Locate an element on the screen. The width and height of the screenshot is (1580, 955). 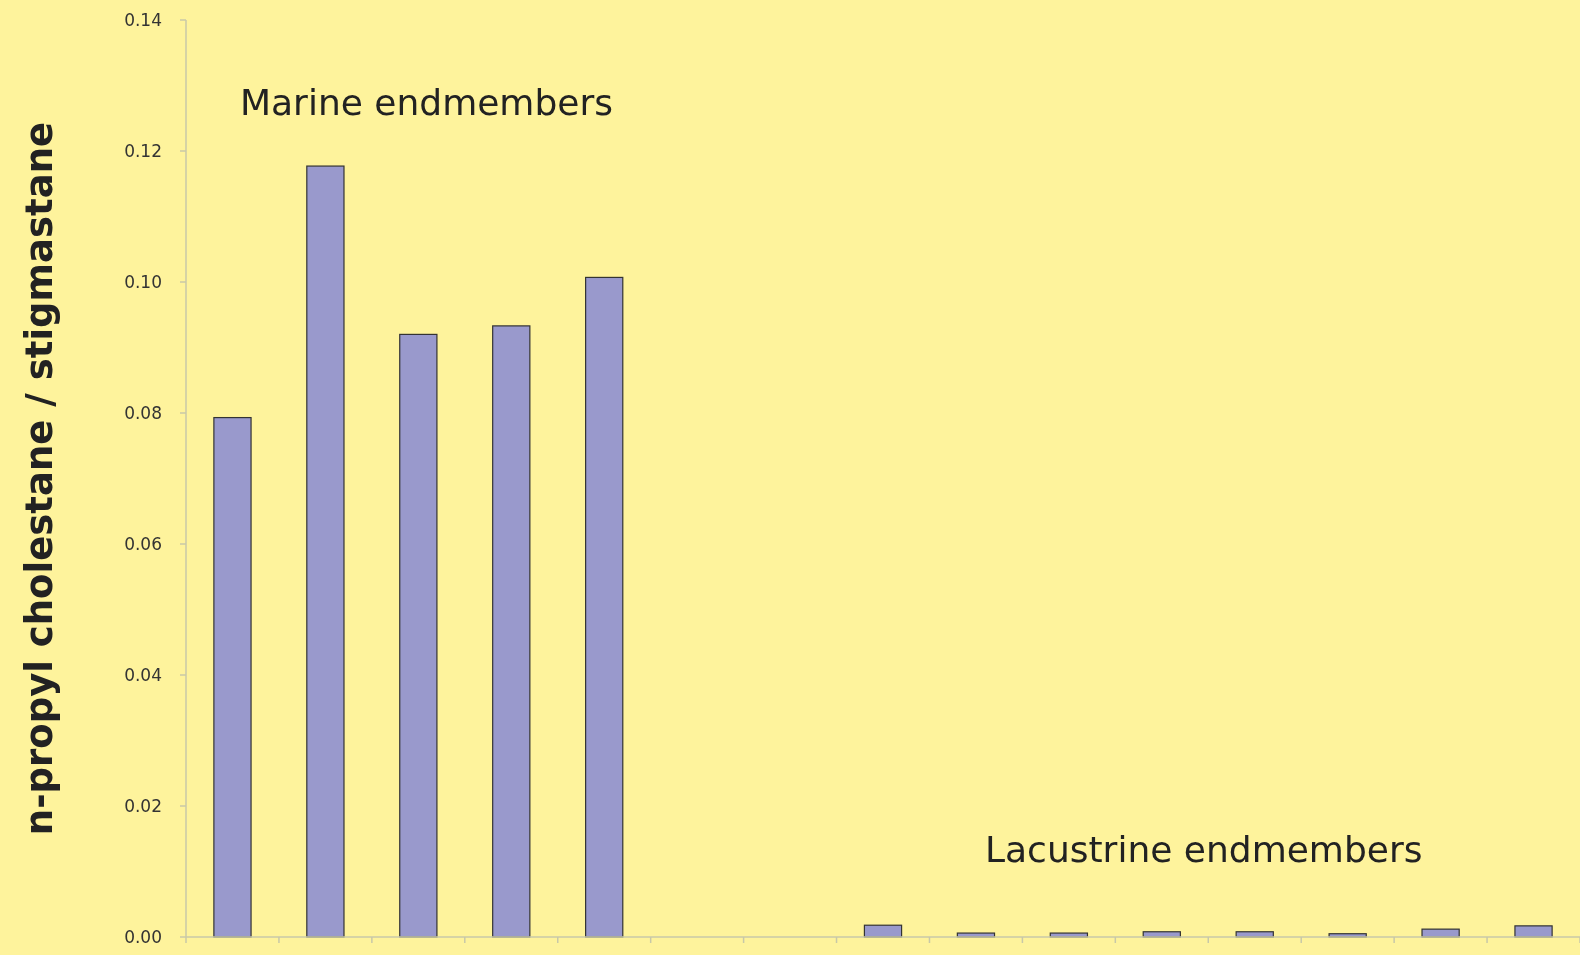
y-axis-title: n-propyl cholestane / stigmastane is located at coordinates (39, 478).